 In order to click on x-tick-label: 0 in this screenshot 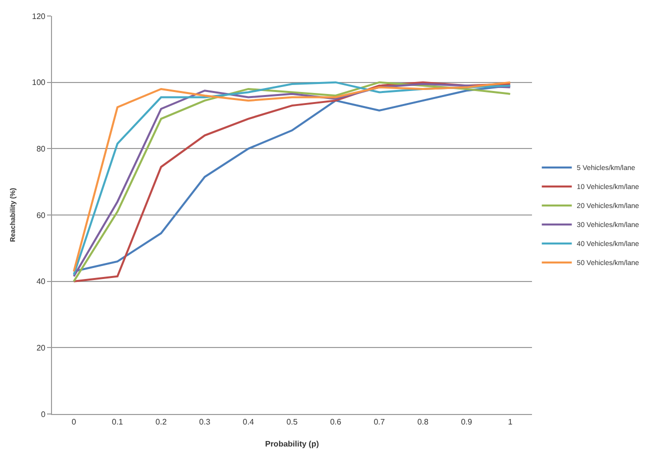, I will do `click(74, 422)`.